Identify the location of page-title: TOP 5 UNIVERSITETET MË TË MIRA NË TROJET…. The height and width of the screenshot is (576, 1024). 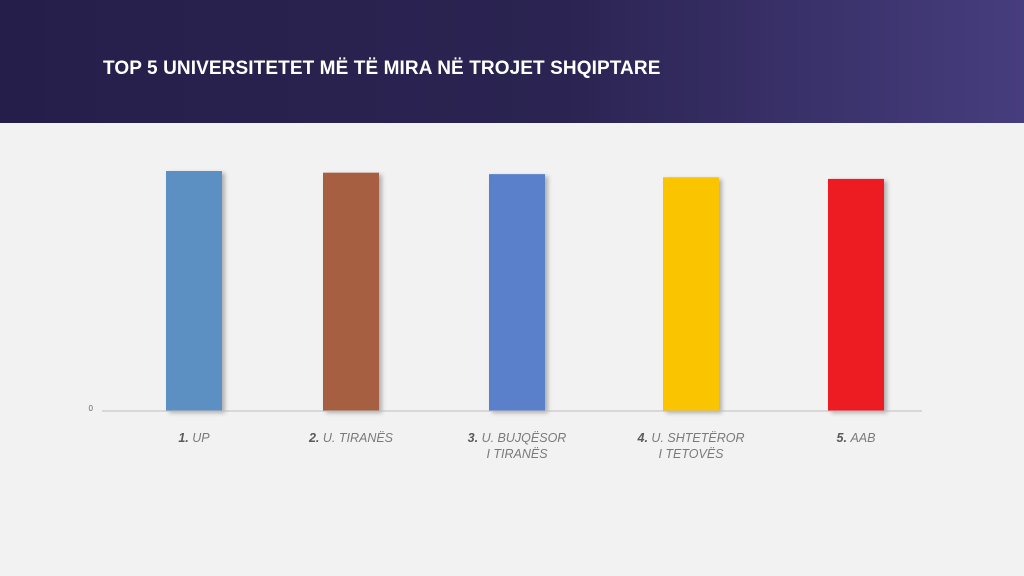
(382, 68).